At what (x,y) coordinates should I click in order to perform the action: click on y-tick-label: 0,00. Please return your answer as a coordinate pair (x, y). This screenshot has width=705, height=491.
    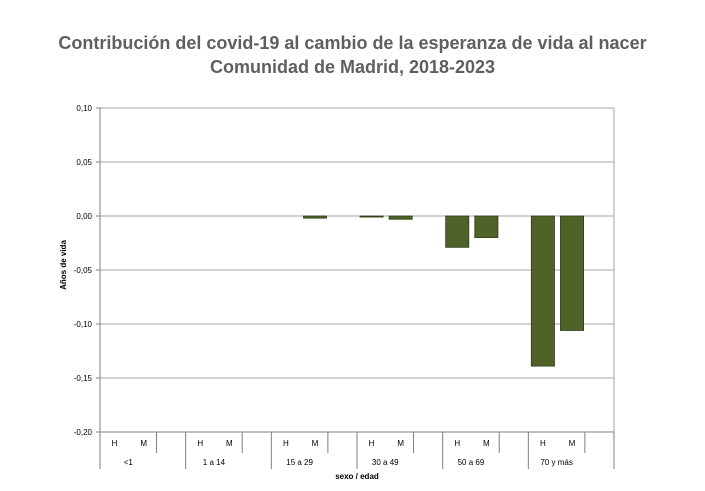
    Looking at the image, I should click on (84, 216).